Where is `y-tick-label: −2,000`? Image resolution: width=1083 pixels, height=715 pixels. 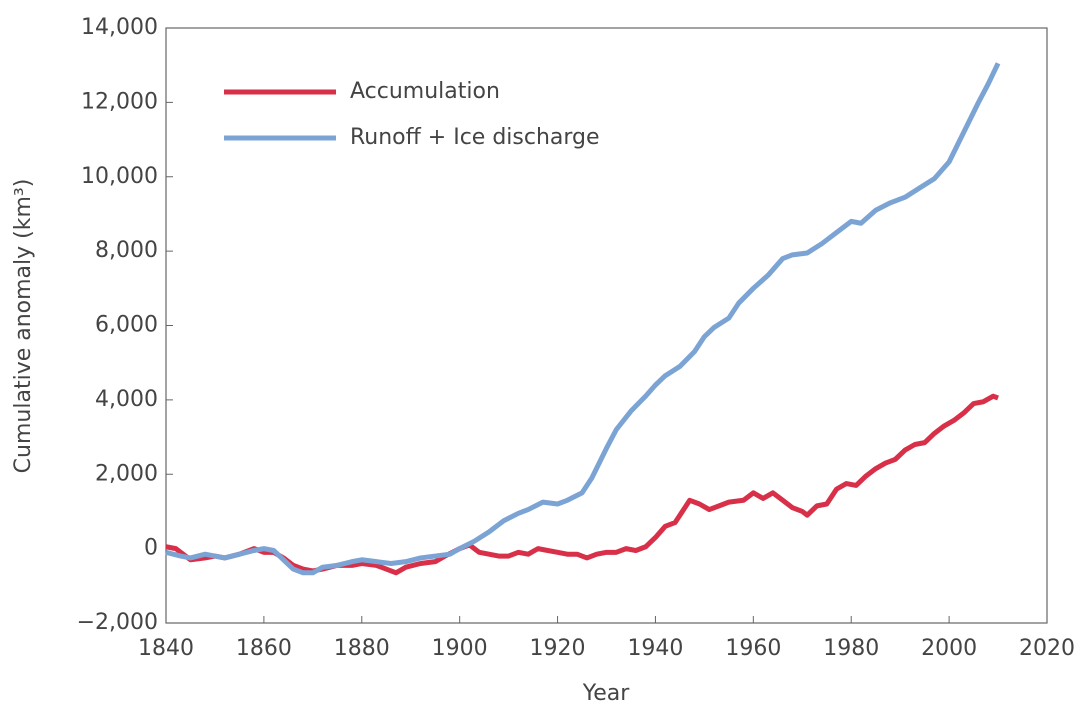 y-tick-label: −2,000 is located at coordinates (117, 622).